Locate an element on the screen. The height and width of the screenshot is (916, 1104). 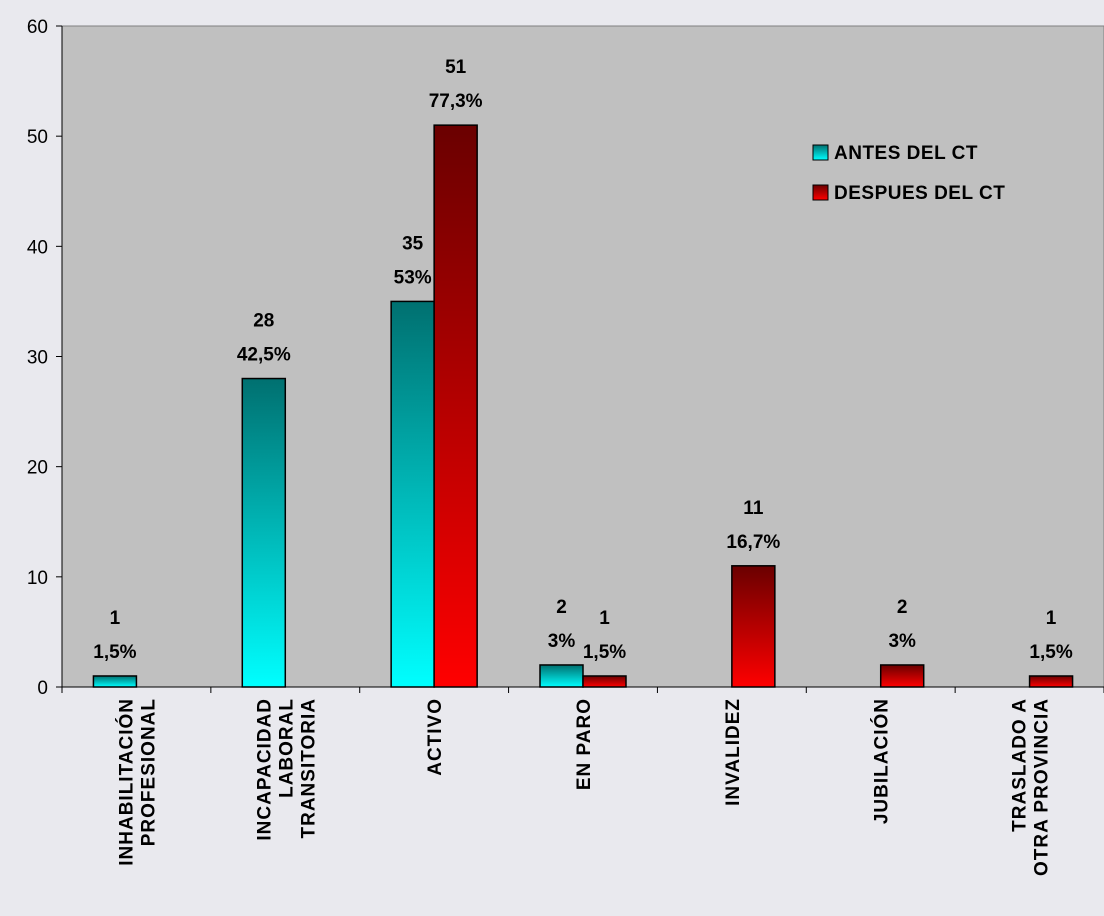
data-label-value: 28 is located at coordinates (263, 321).